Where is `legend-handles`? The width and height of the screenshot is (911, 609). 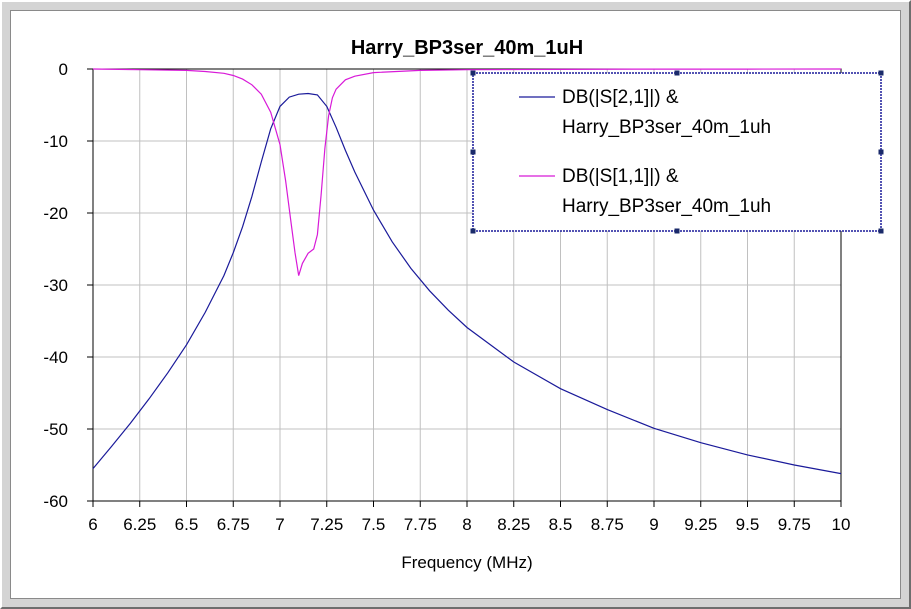 legend-handles is located at coordinates (677, 152).